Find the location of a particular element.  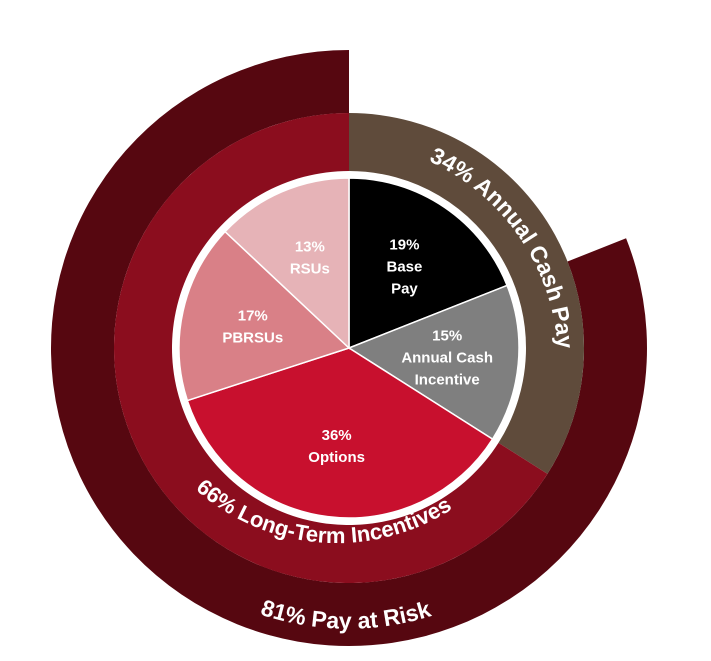

pie-slice-annual-cash-incentive is located at coordinates (433, 362).